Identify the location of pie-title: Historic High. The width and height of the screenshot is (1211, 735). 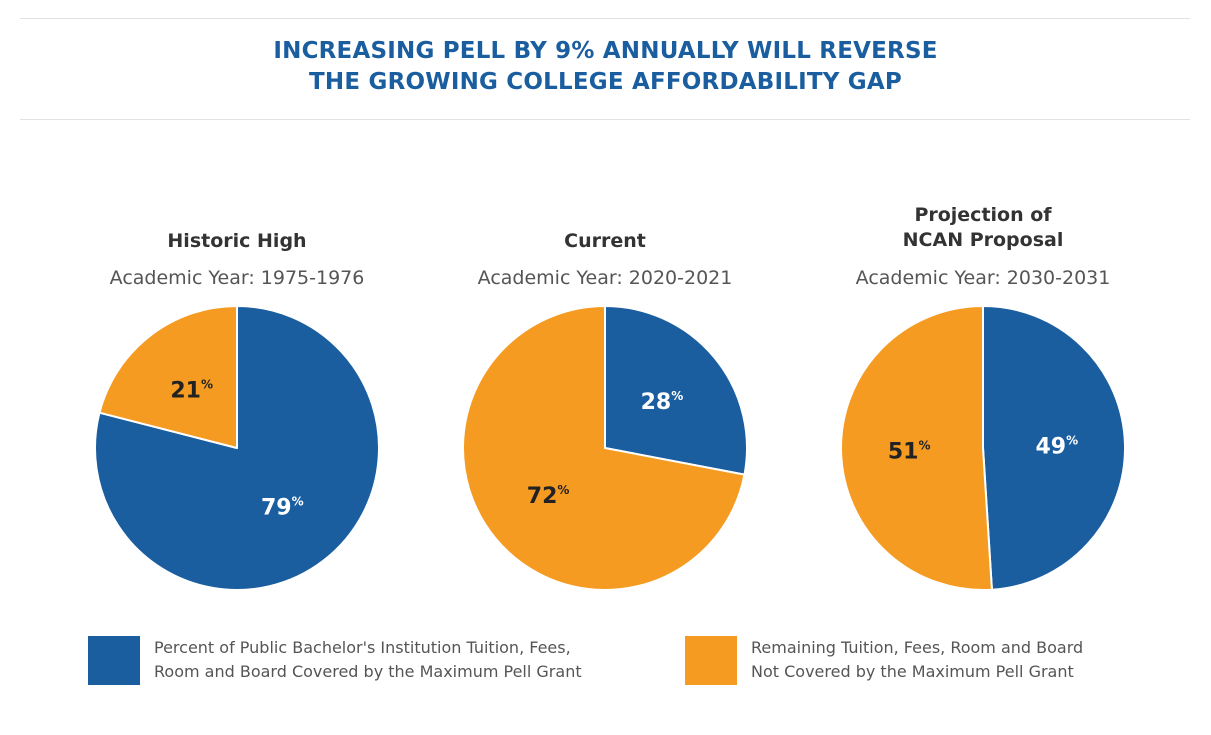
(237, 241).